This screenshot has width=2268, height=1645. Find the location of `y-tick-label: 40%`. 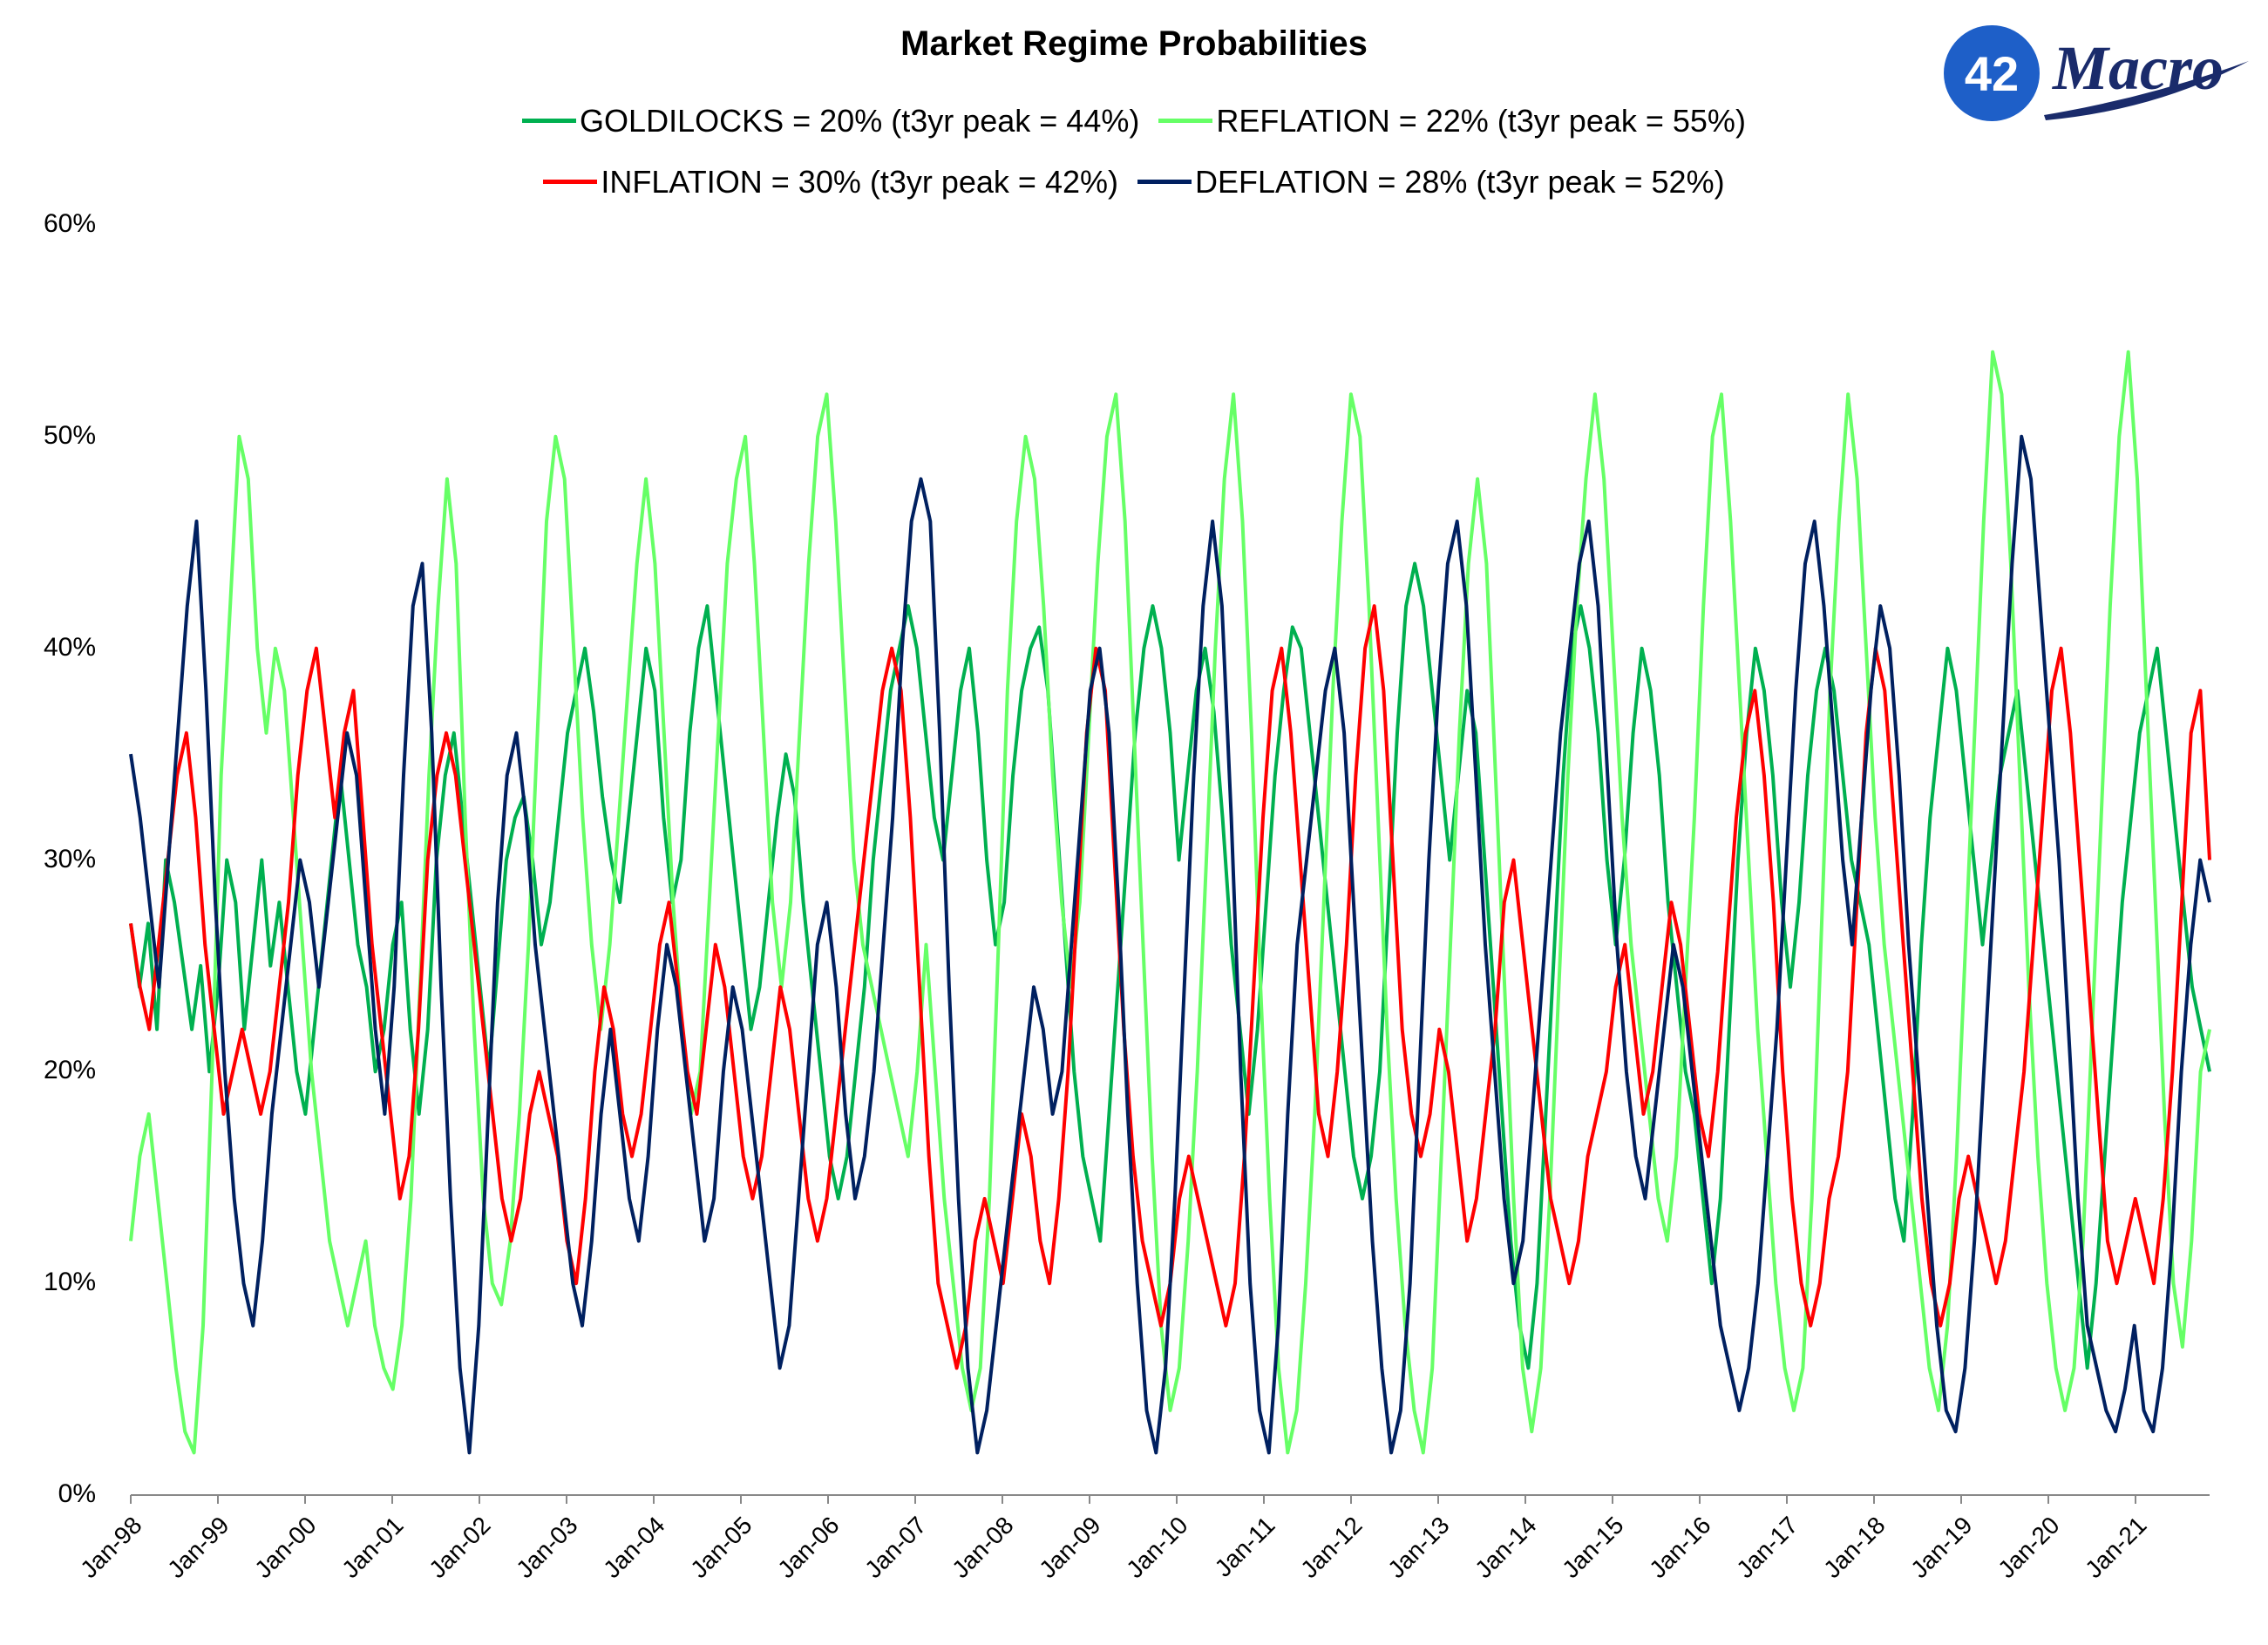

y-tick-label: 40% is located at coordinates (69, 647).